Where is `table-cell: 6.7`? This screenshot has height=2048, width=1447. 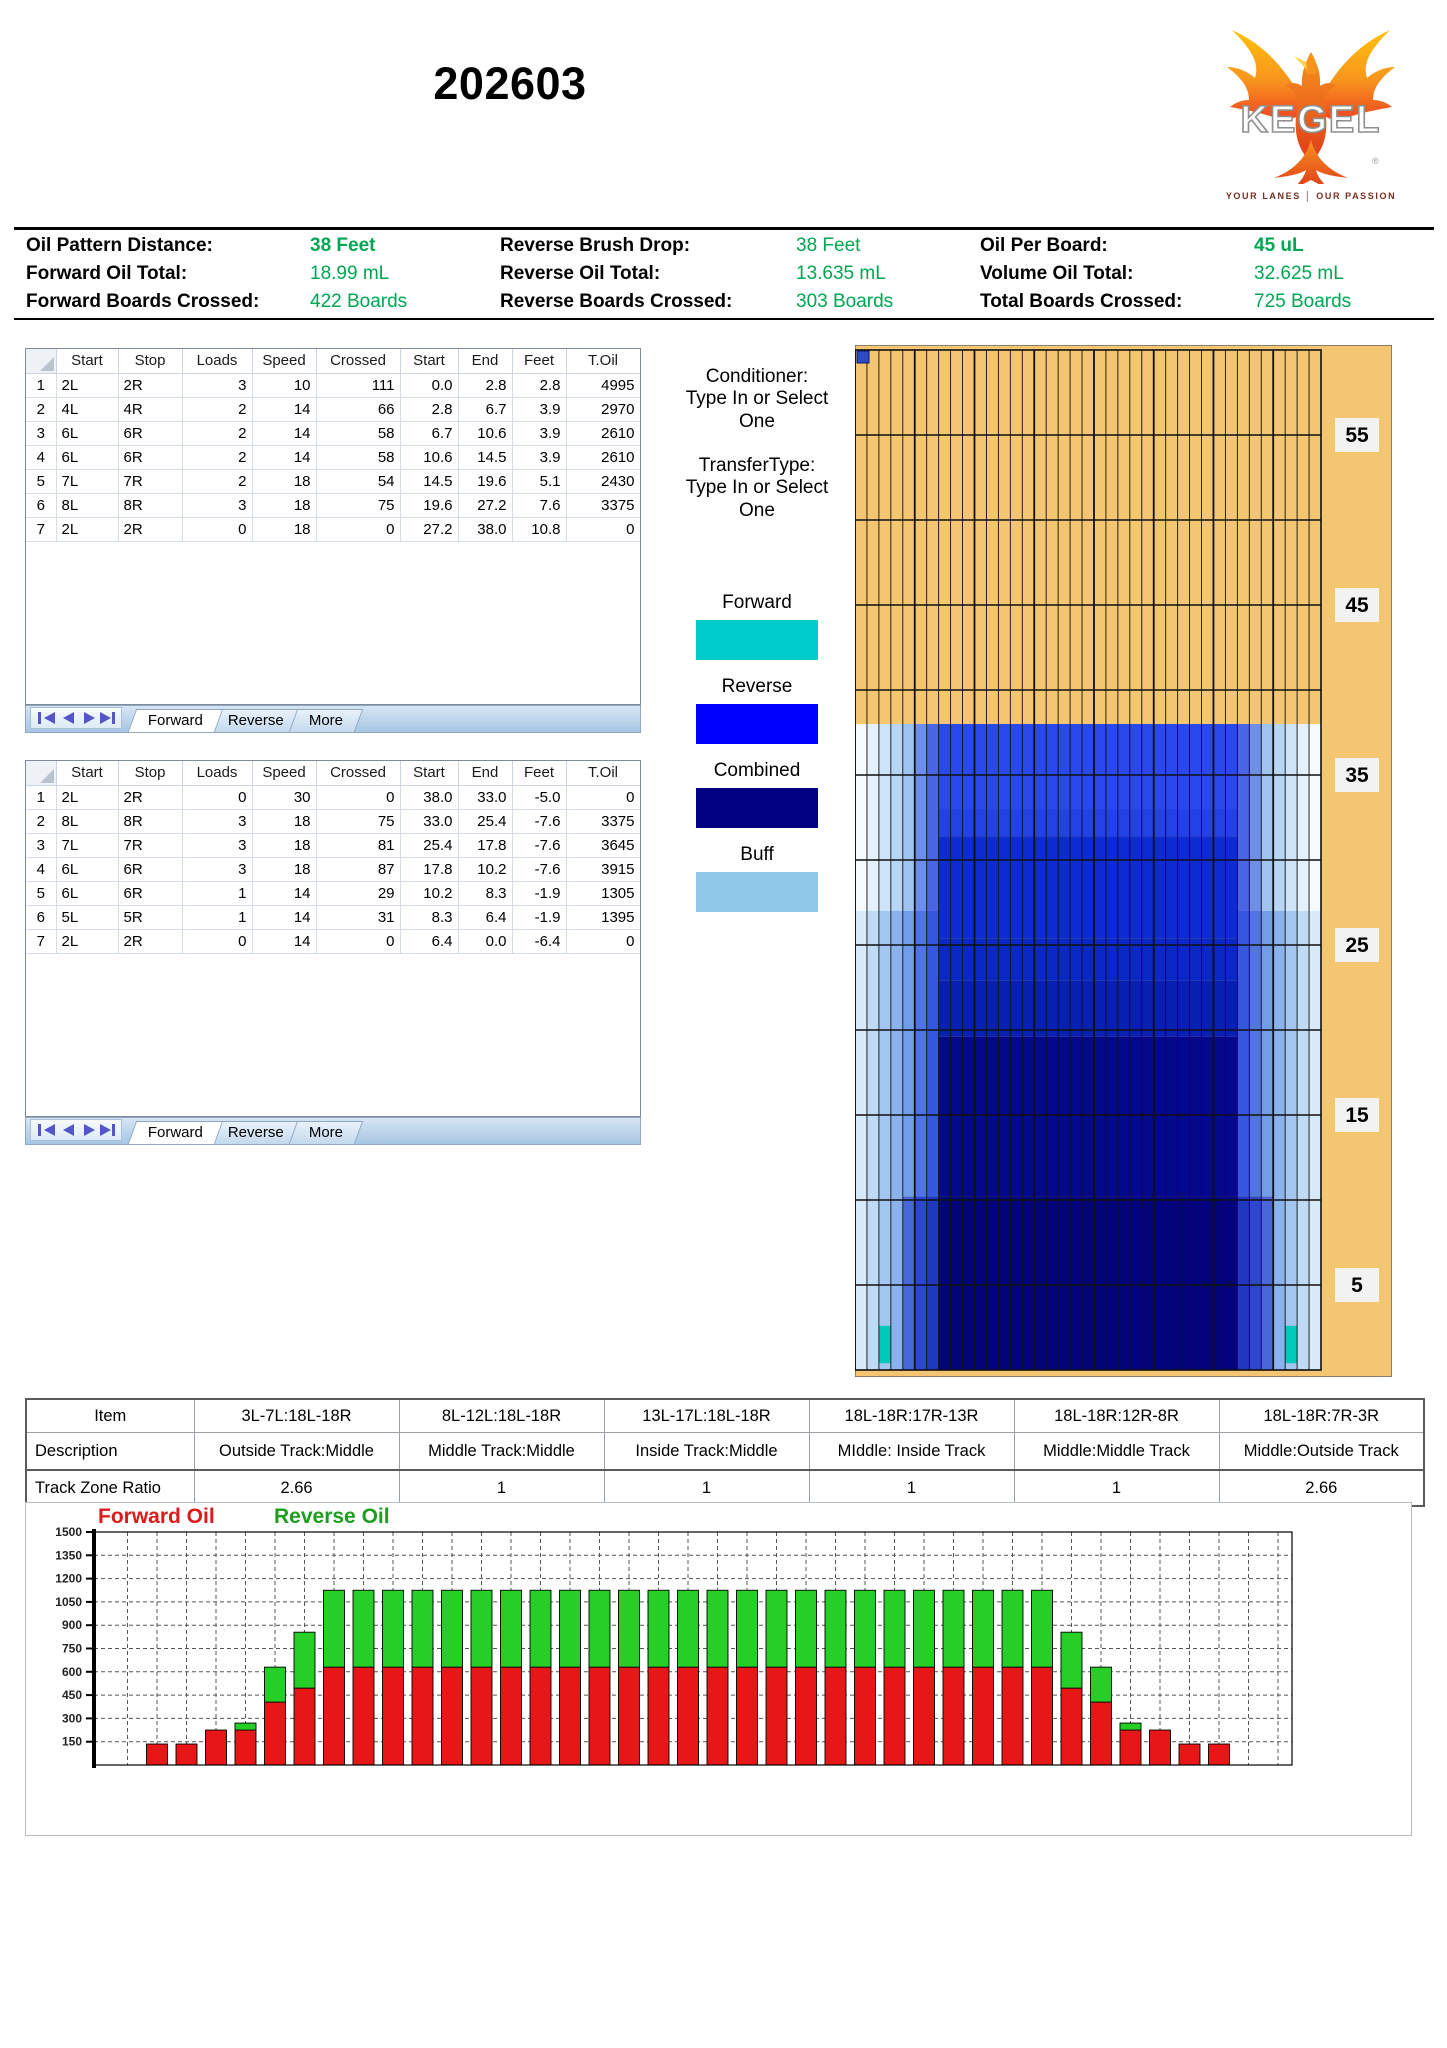
table-cell: 6.7 is located at coordinates (485, 409).